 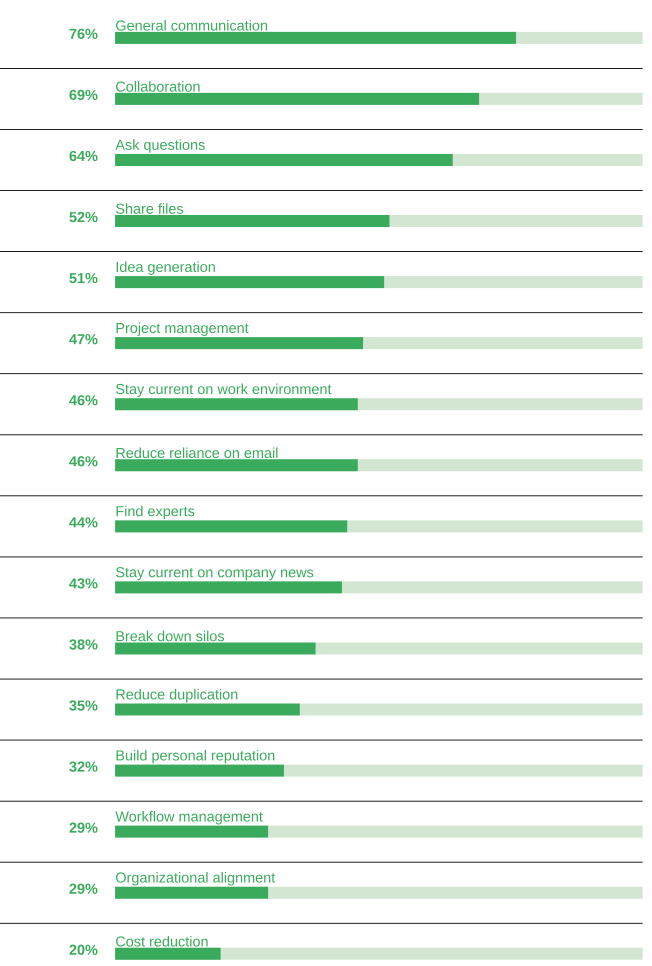 I want to click on y-tick-label: Cost reduction, so click(x=162, y=941).